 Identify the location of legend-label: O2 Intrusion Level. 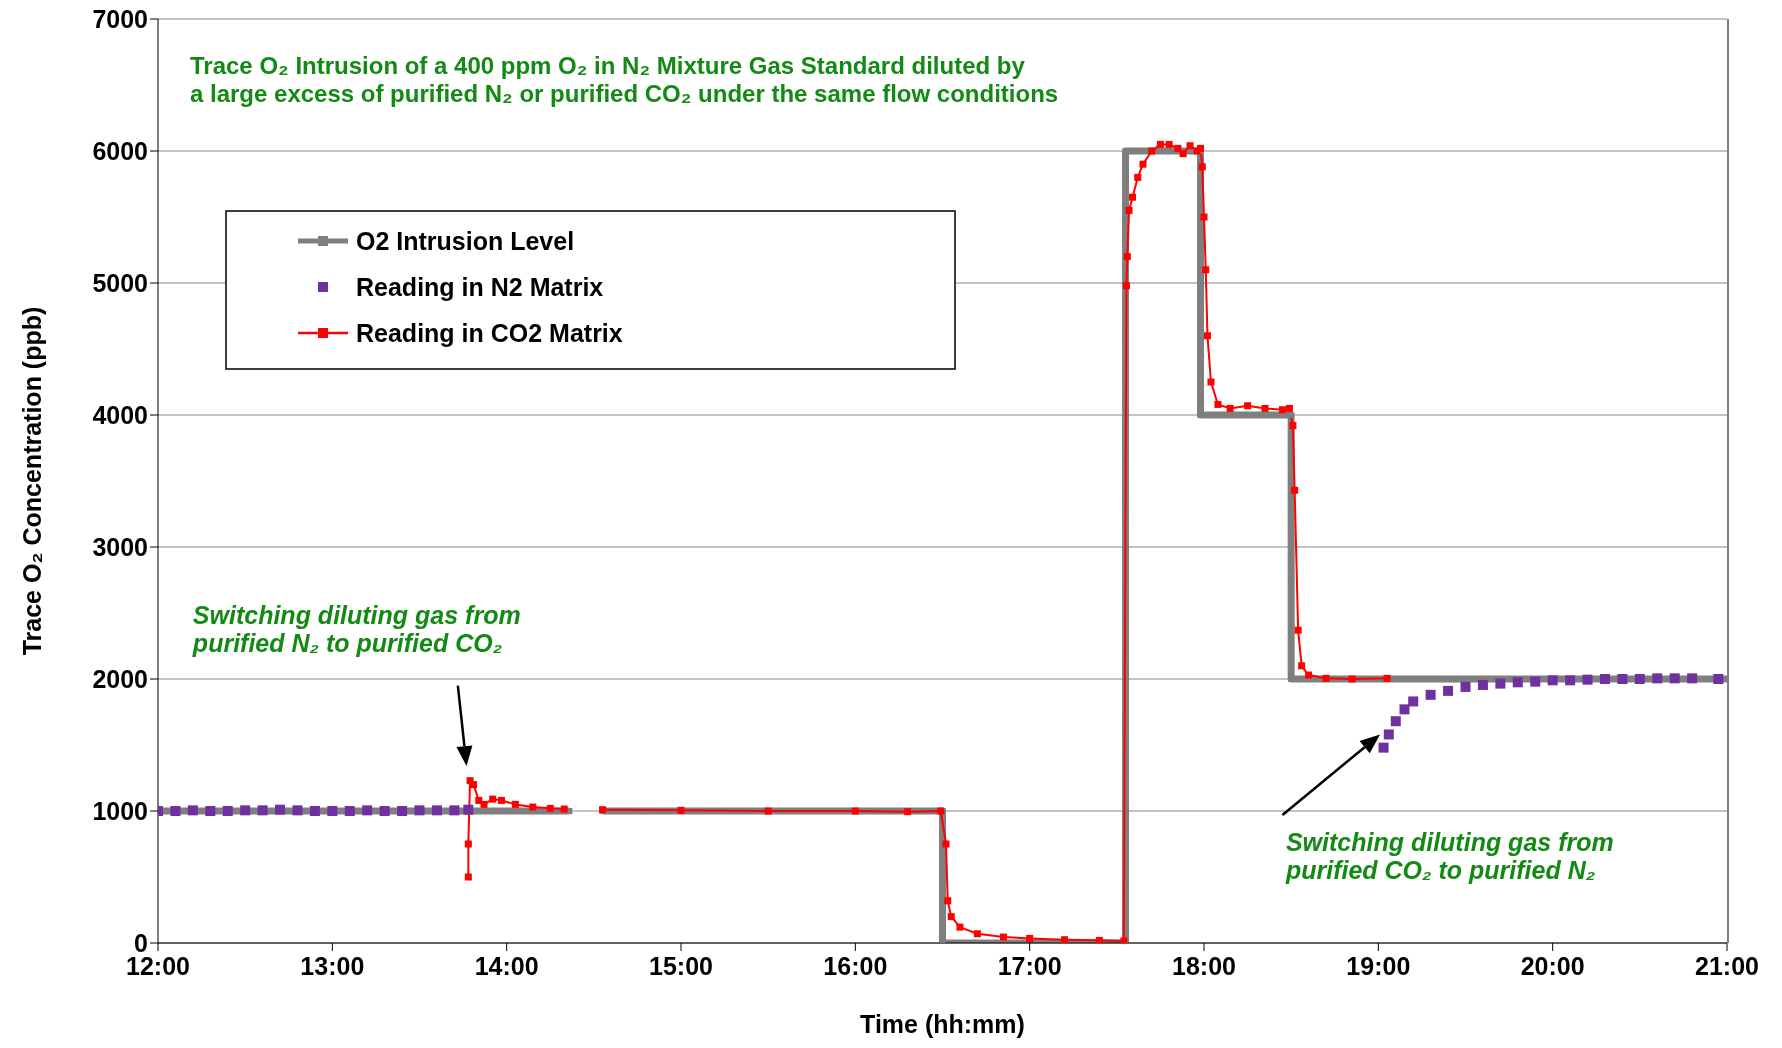
(465, 241).